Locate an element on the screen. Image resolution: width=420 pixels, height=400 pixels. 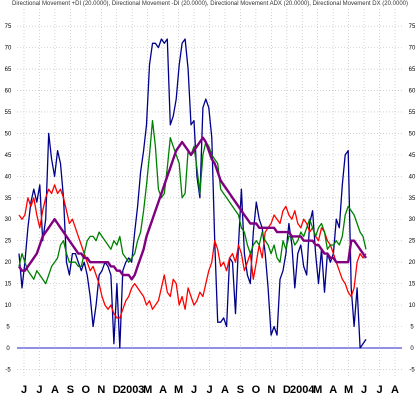
y-tick-label-right: 60 is located at coordinates (412, 92).